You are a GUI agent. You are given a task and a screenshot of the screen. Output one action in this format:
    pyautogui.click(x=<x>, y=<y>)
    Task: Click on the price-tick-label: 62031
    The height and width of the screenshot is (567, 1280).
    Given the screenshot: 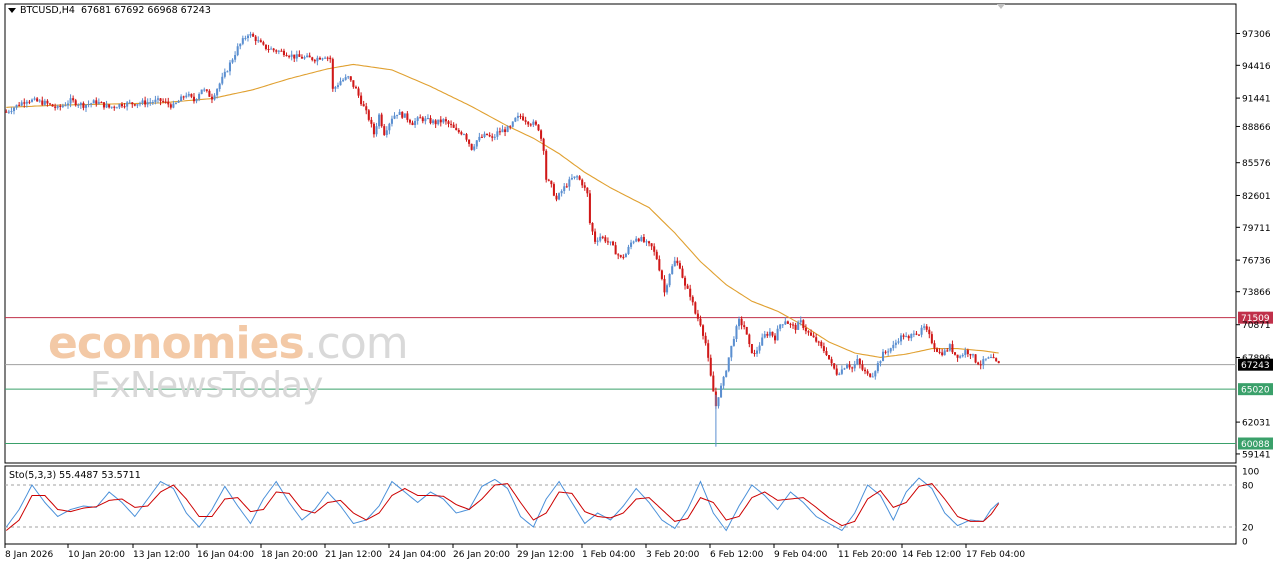 What is the action you would take?
    pyautogui.click(x=1256, y=424)
    